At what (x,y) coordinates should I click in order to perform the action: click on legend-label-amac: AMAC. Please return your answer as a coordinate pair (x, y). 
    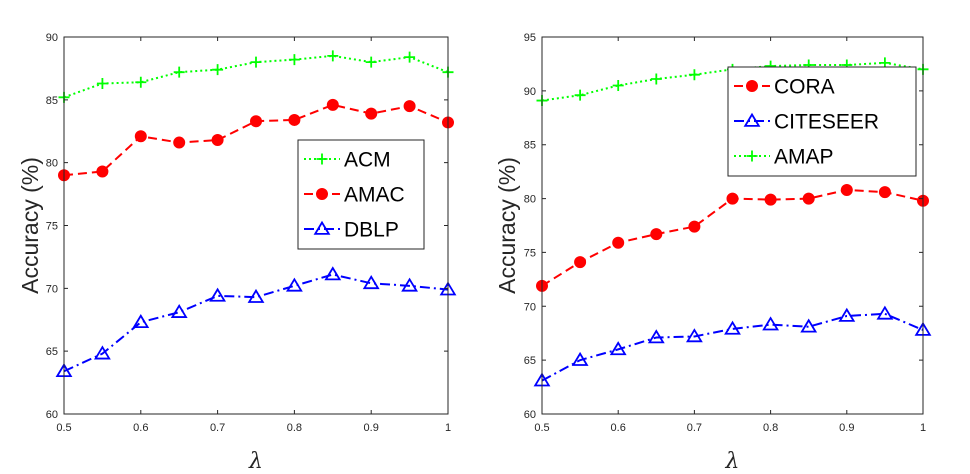
    Looking at the image, I should click on (374, 195).